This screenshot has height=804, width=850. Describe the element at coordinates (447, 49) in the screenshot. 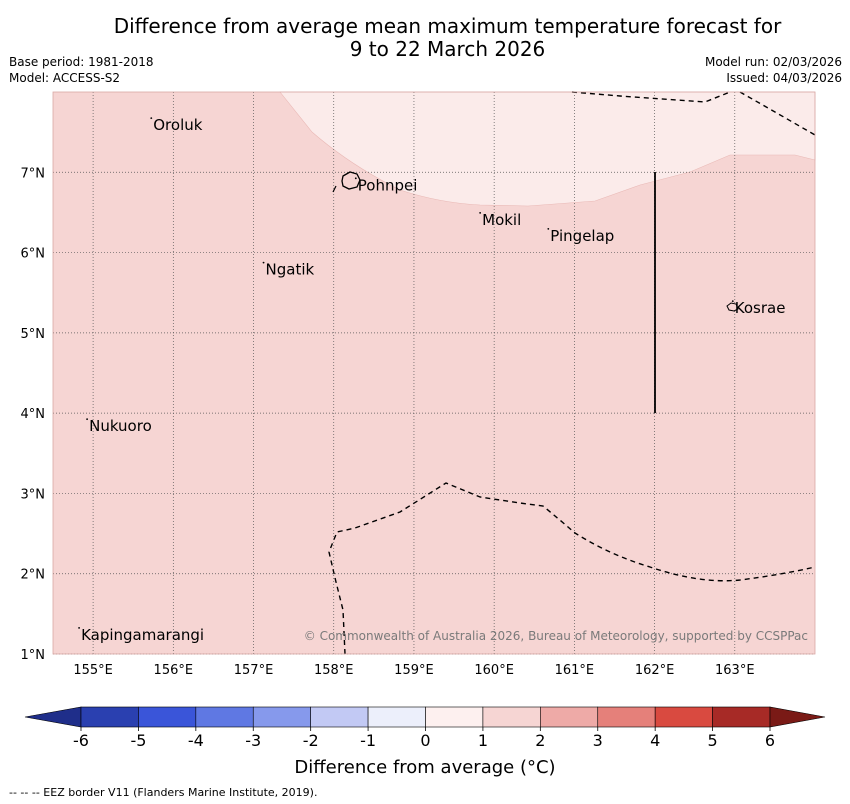

I see `map-title-line-2: 9 to 22 March 2026` at that location.